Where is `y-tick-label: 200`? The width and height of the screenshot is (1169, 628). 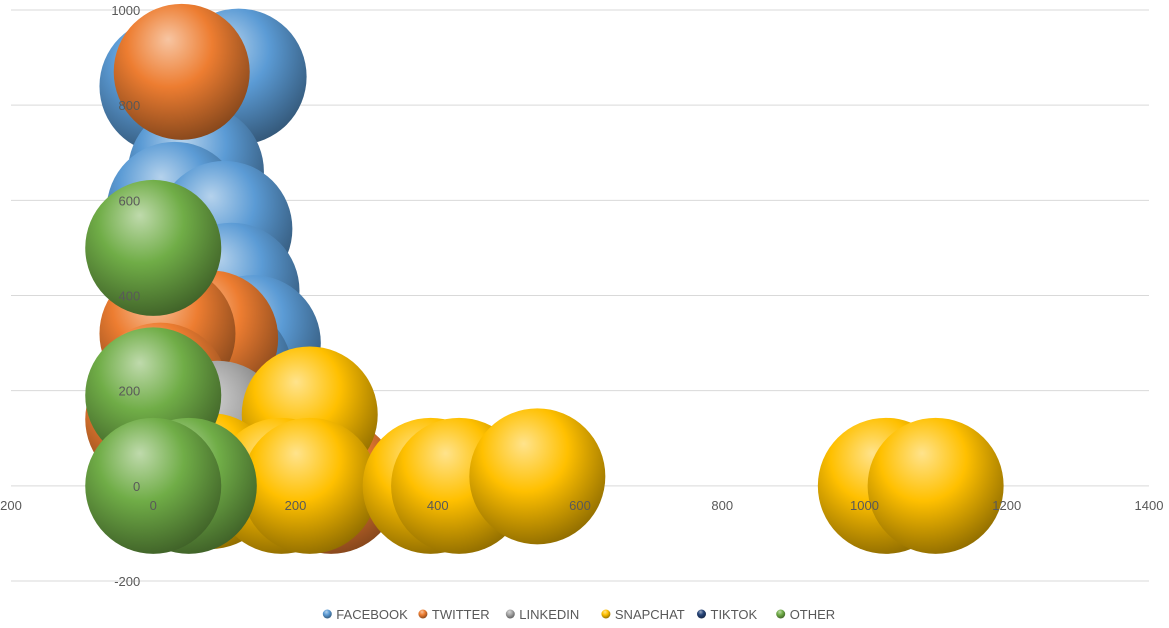
y-tick-label: 200 is located at coordinates (130, 391).